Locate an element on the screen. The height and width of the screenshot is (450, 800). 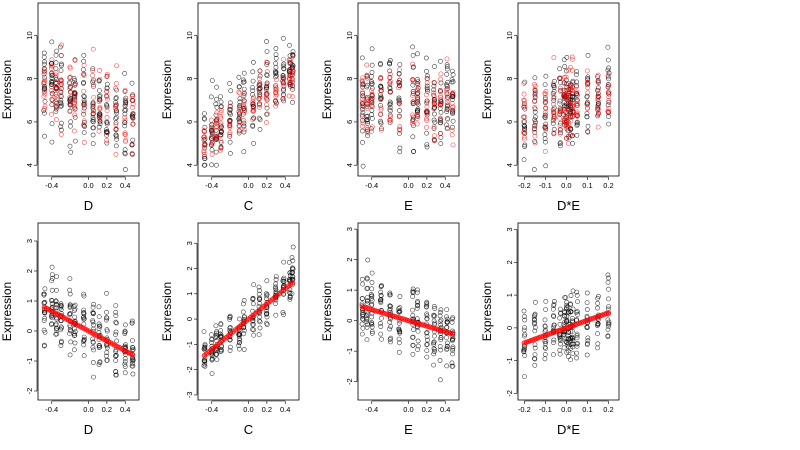
y-tick-label: 4 is located at coordinates (349, 165).